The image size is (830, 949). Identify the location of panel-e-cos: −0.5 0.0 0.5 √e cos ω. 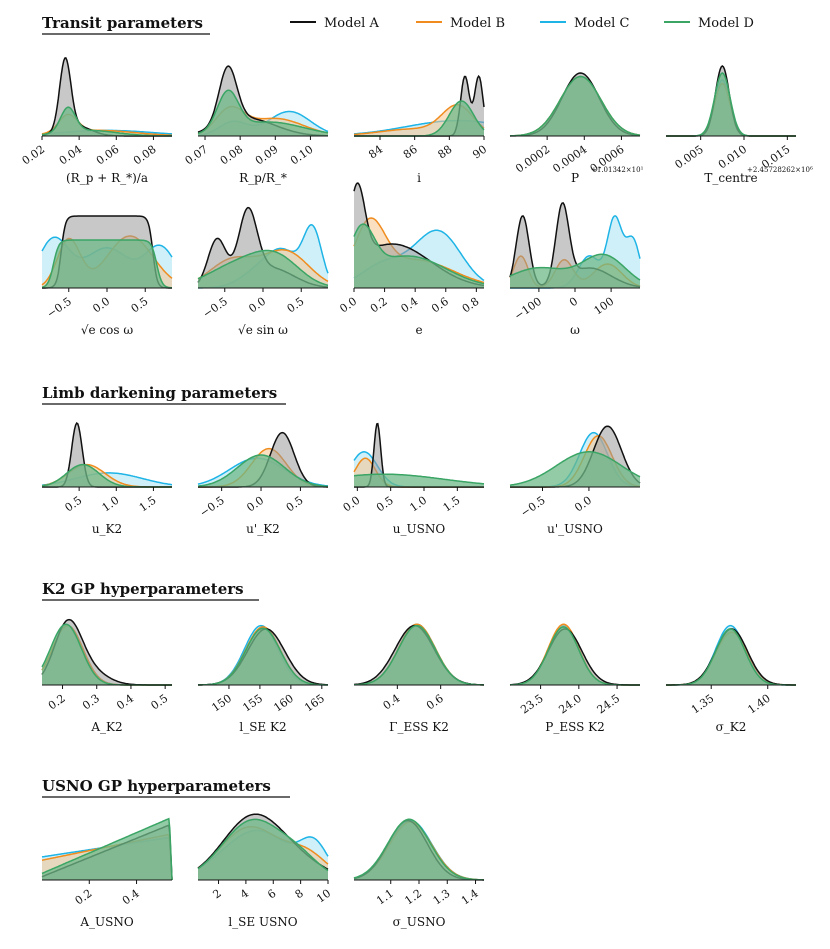
(107, 276).